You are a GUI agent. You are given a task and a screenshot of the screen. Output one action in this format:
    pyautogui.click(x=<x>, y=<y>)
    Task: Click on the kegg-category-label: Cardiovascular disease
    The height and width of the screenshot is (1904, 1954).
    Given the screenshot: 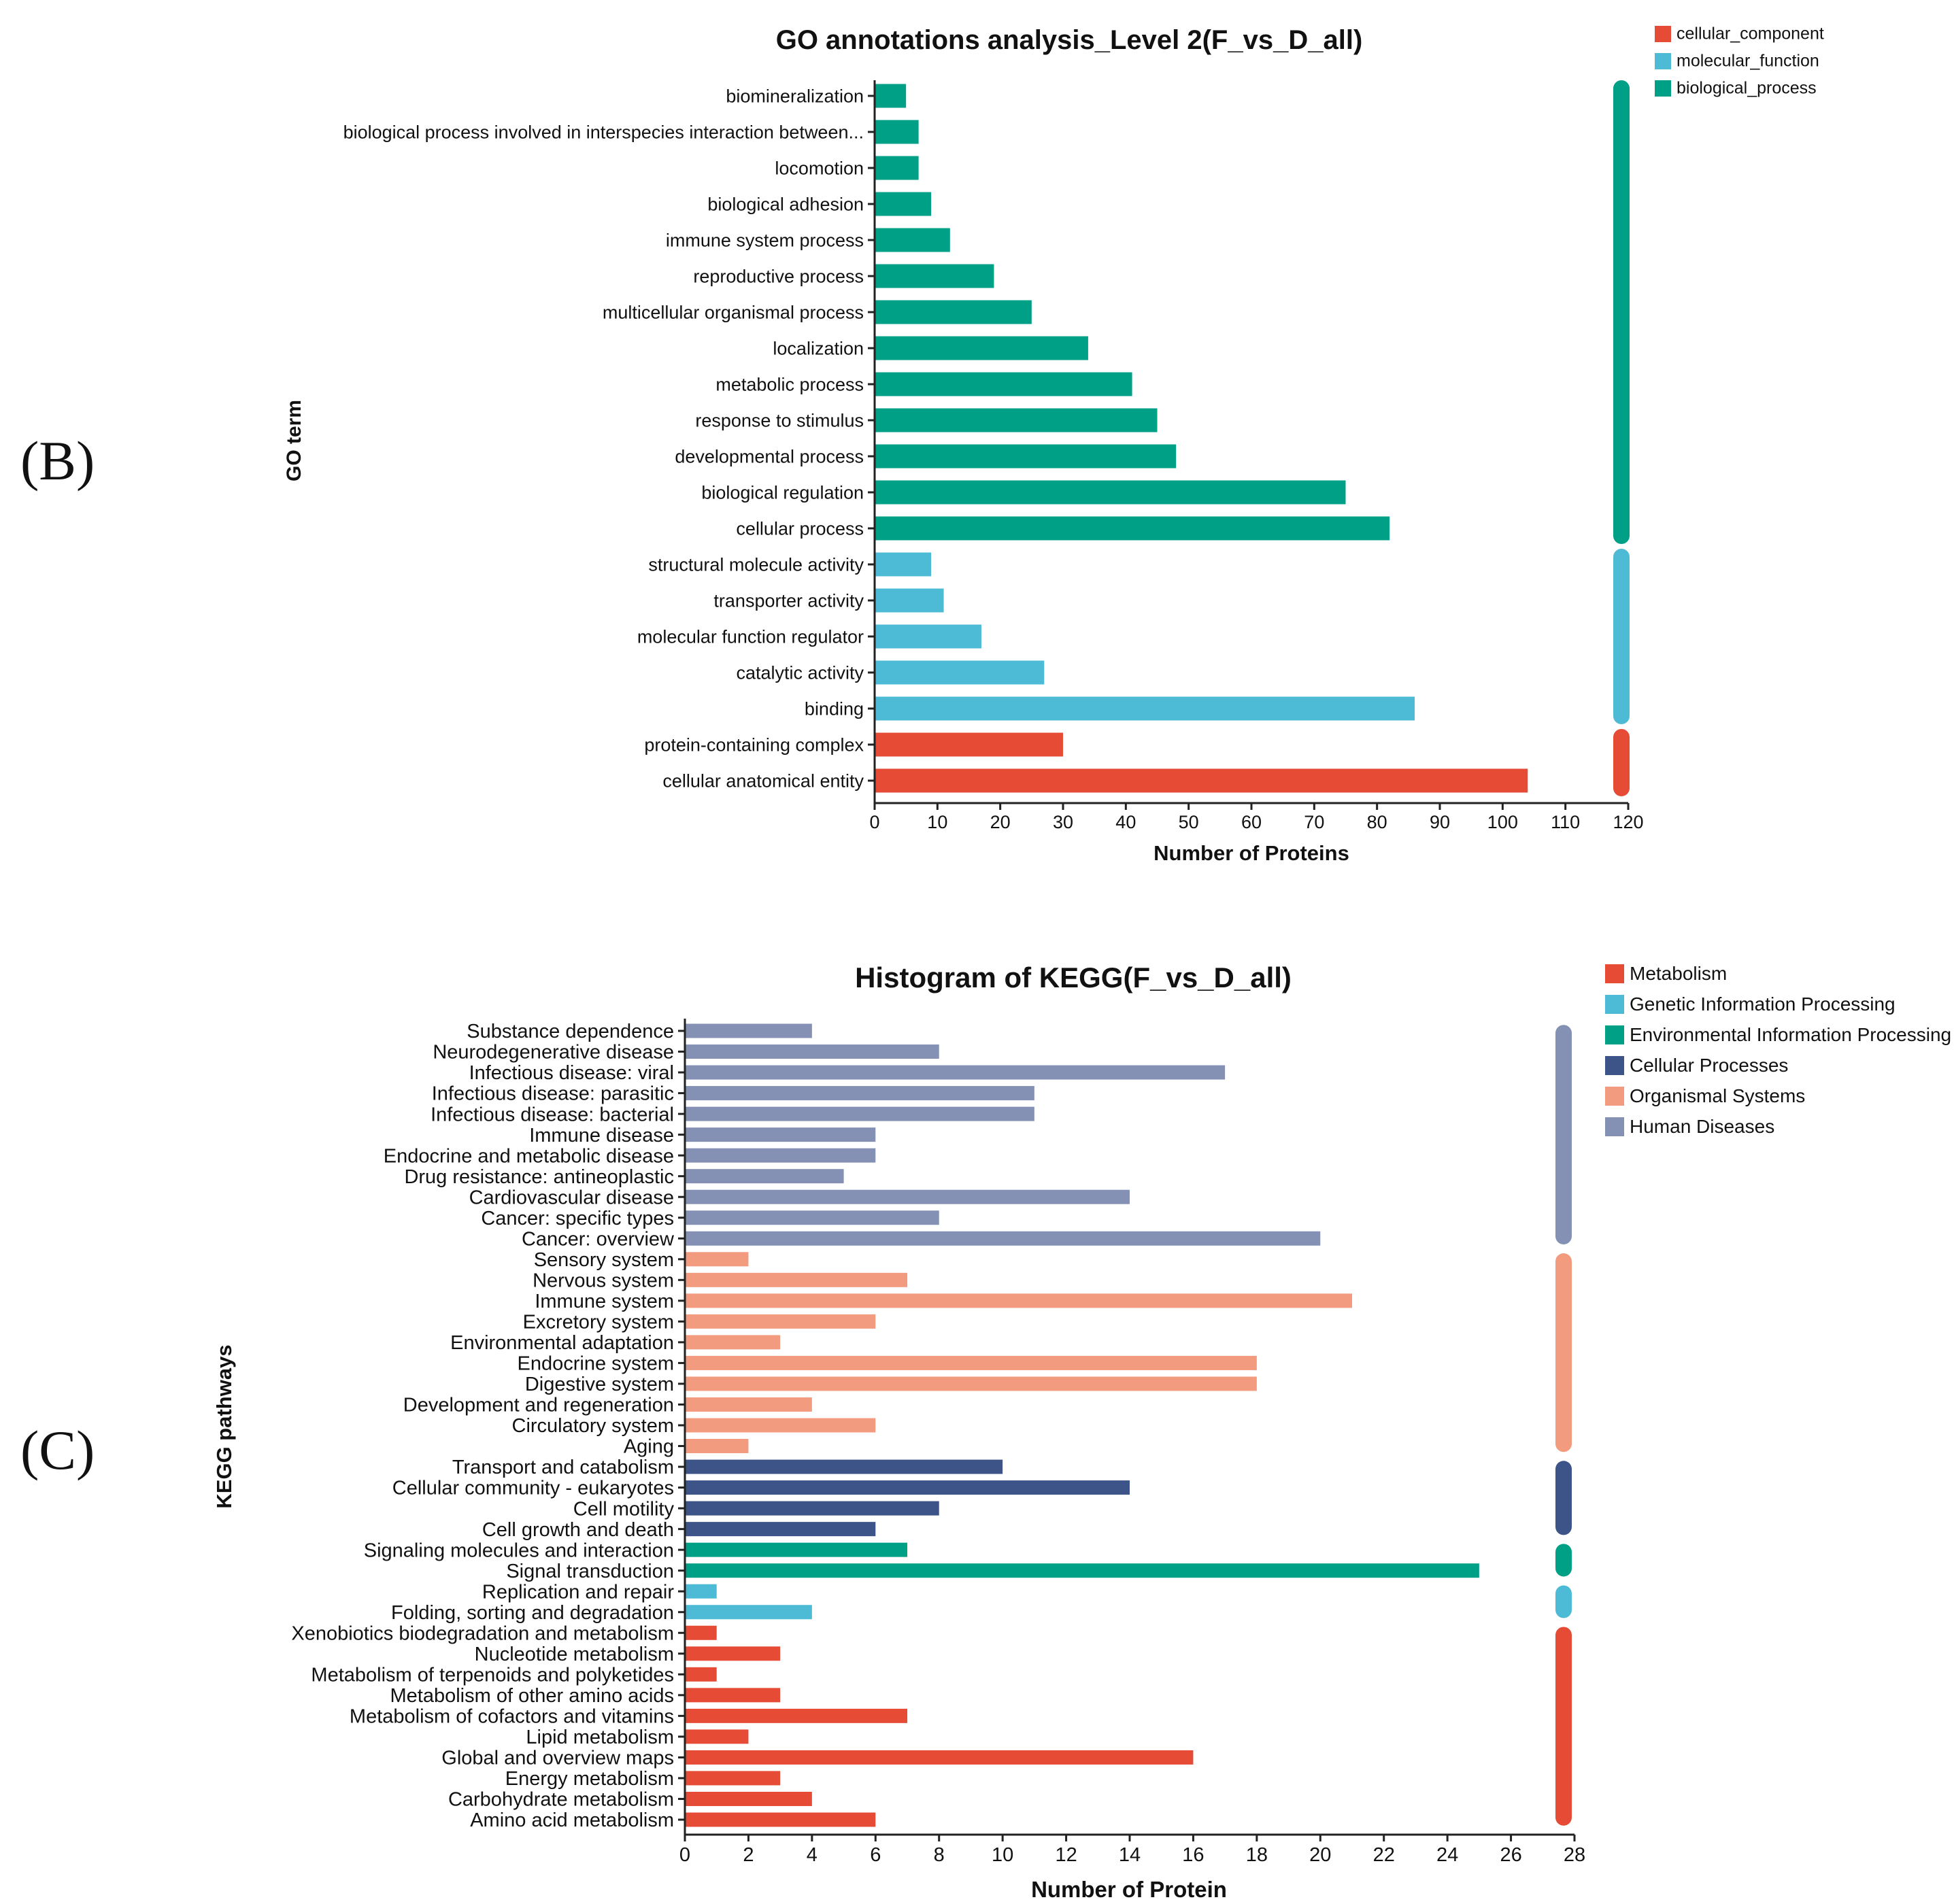 What is the action you would take?
    pyautogui.click(x=571, y=1198)
    